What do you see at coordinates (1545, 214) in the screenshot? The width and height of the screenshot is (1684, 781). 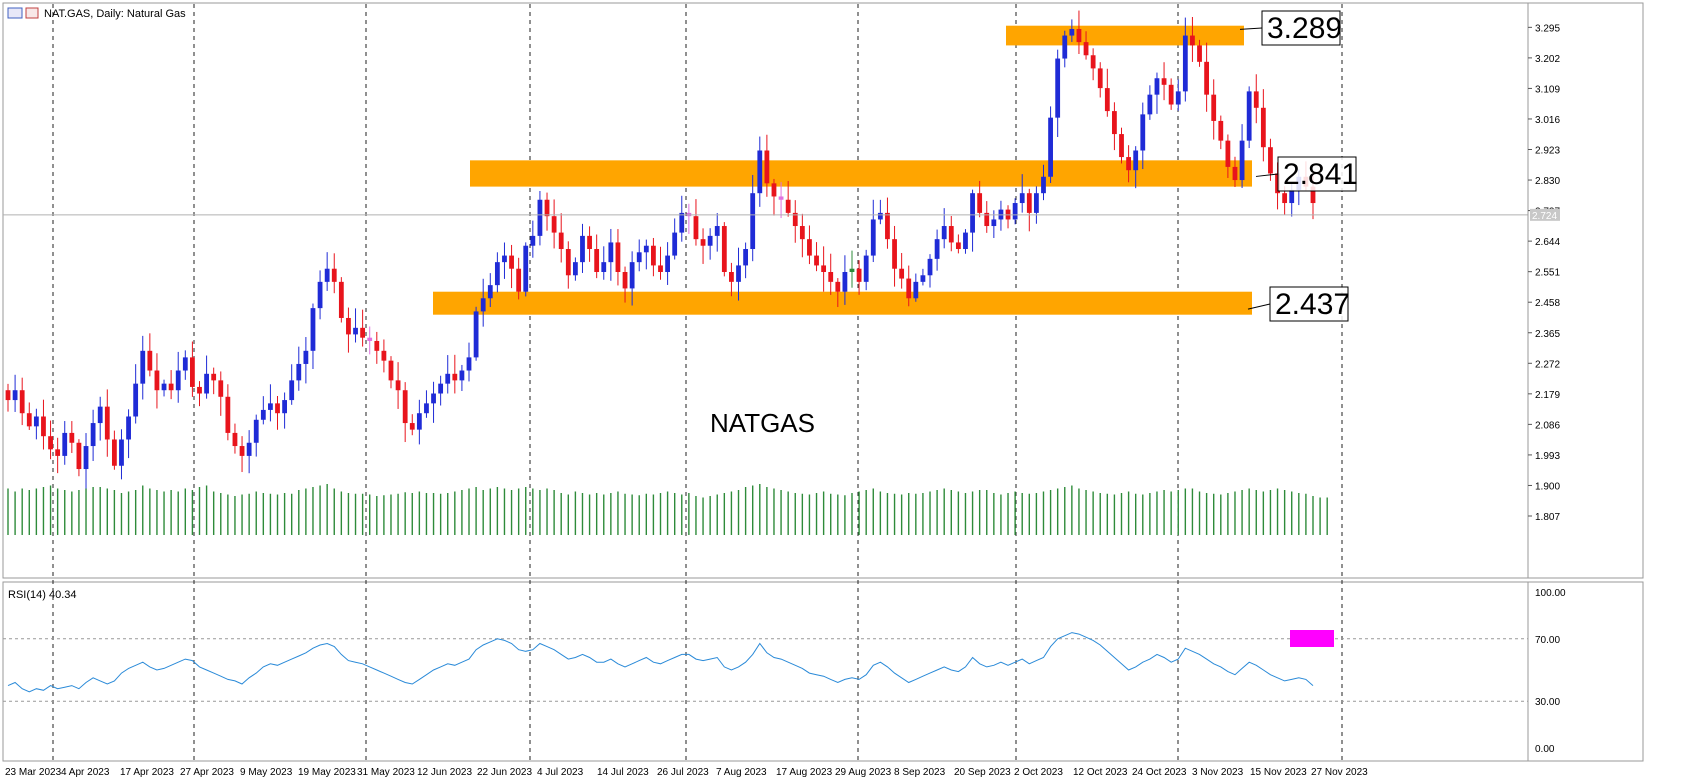 I see `current-price-tag` at bounding box center [1545, 214].